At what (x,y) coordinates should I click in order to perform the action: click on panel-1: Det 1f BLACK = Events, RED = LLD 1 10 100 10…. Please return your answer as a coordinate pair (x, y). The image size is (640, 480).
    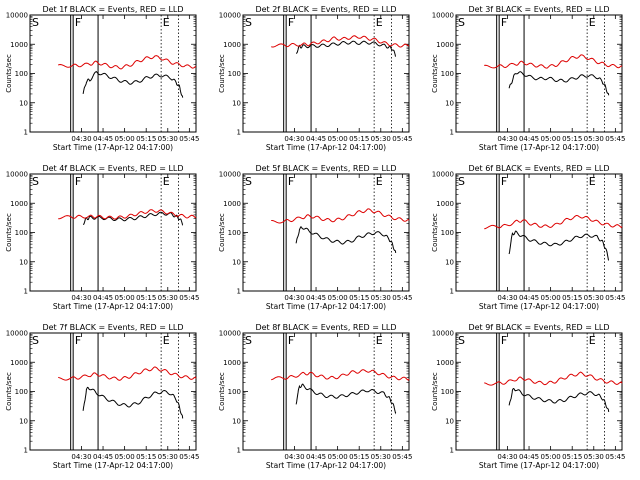
    Looking at the image, I should click on (102, 78).